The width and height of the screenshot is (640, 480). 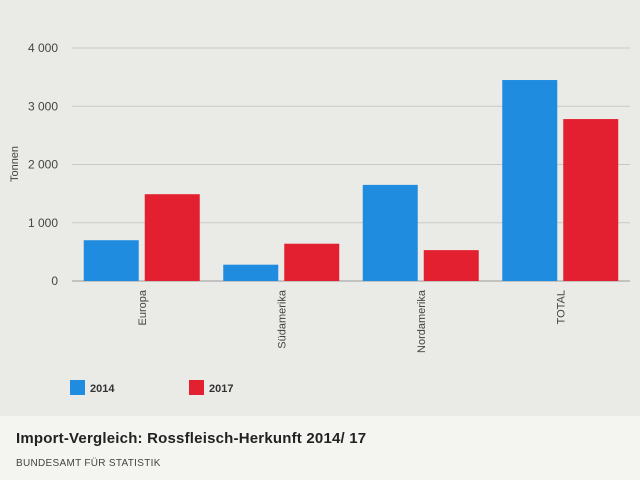 What do you see at coordinates (196, 387) in the screenshot?
I see `legend-swatch-2017` at bounding box center [196, 387].